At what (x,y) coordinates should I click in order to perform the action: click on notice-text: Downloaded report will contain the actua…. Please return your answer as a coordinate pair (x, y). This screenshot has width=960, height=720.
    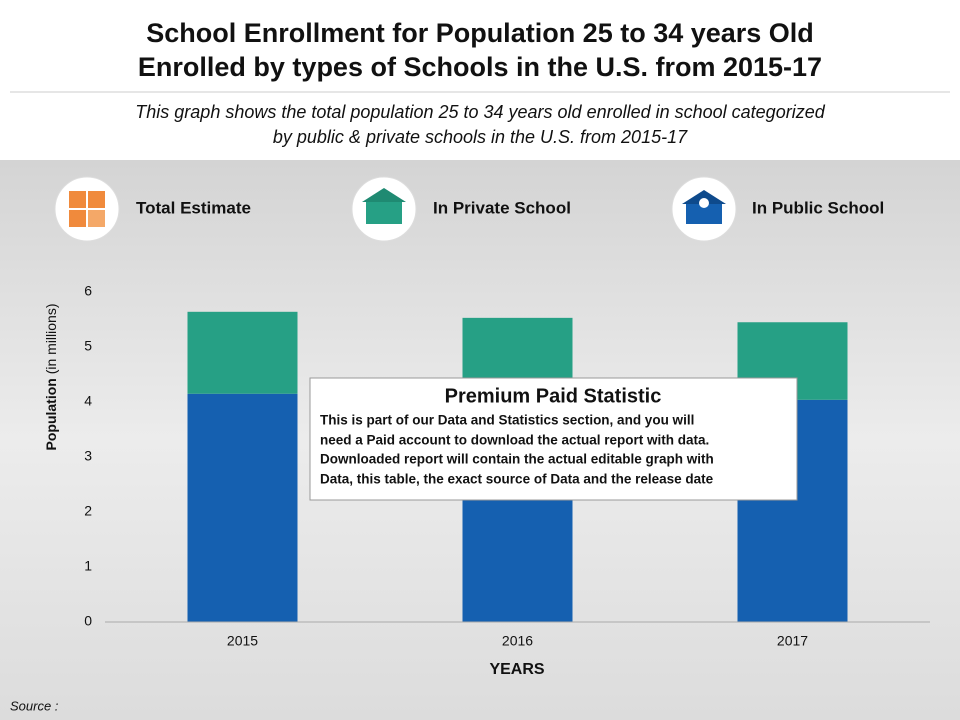
    Looking at the image, I should click on (517, 459).